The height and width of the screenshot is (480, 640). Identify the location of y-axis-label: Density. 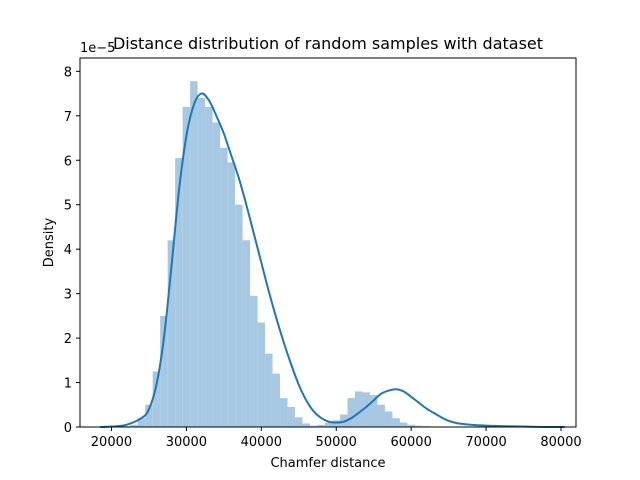
(49, 242).